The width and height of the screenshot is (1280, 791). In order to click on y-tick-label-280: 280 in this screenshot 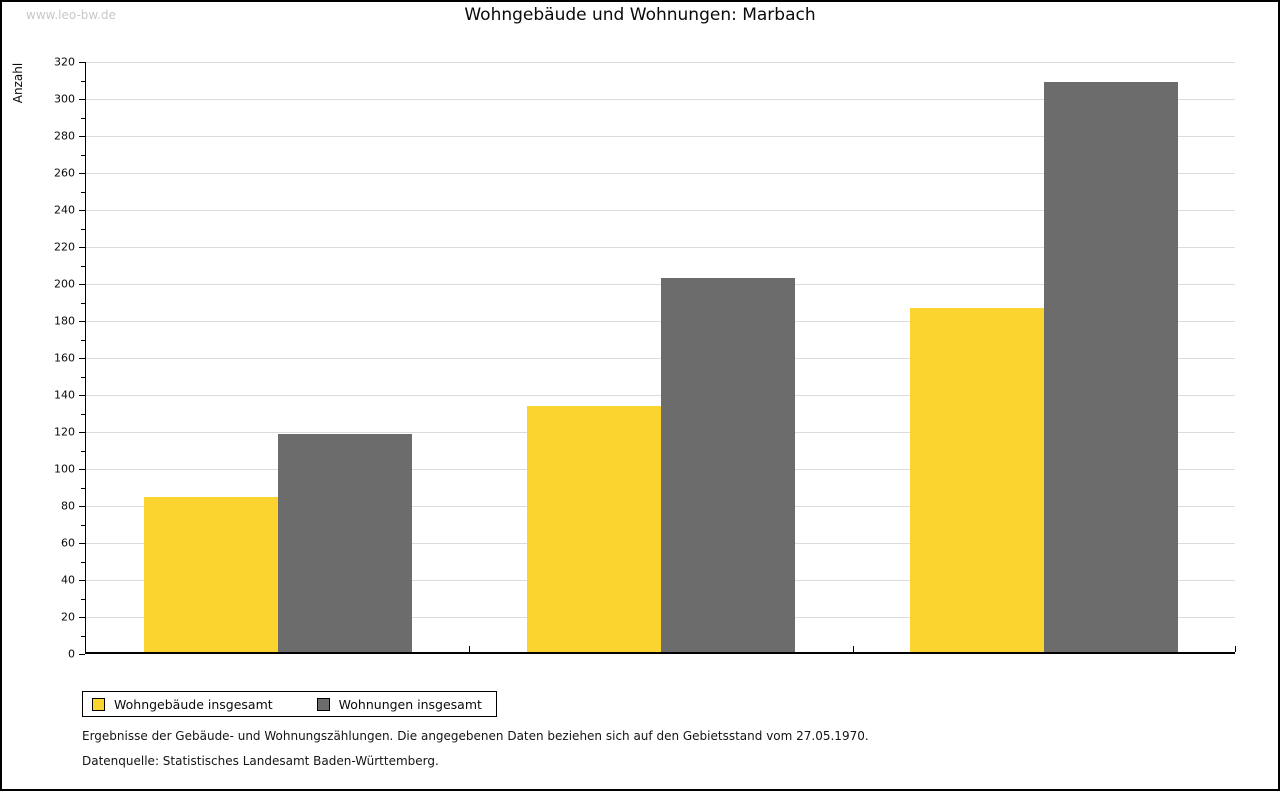, I will do `click(64, 136)`.